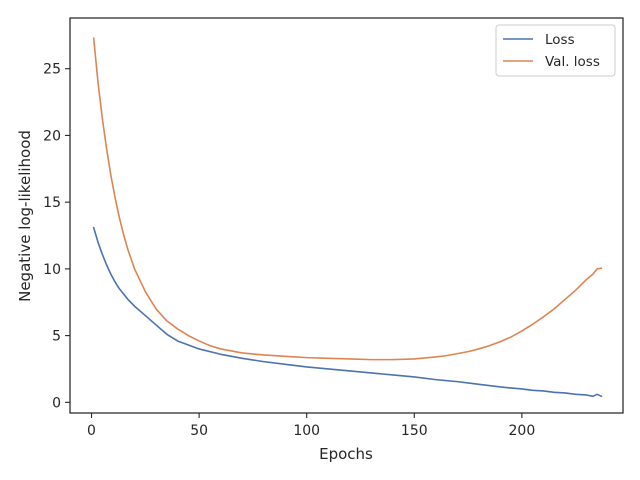 This screenshot has height=480, width=640. I want to click on x-tick-label: 50, so click(199, 431).